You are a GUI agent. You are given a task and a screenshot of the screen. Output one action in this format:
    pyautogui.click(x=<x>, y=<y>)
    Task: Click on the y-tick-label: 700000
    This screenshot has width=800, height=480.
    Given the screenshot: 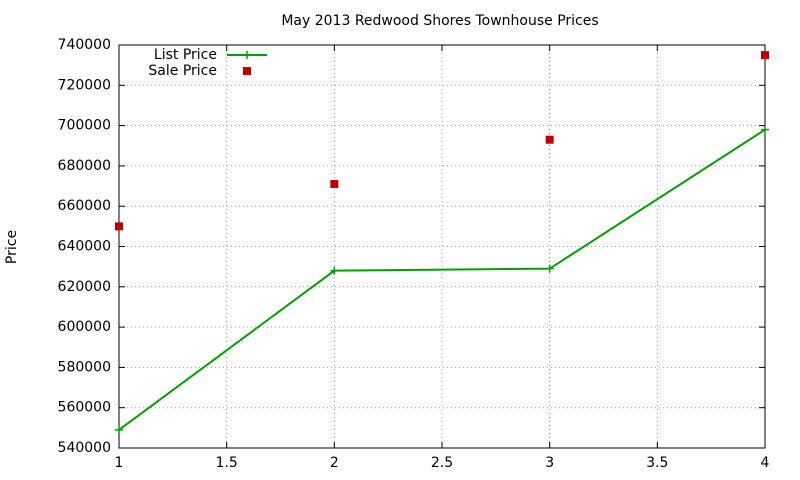 What is the action you would take?
    pyautogui.click(x=84, y=126)
    